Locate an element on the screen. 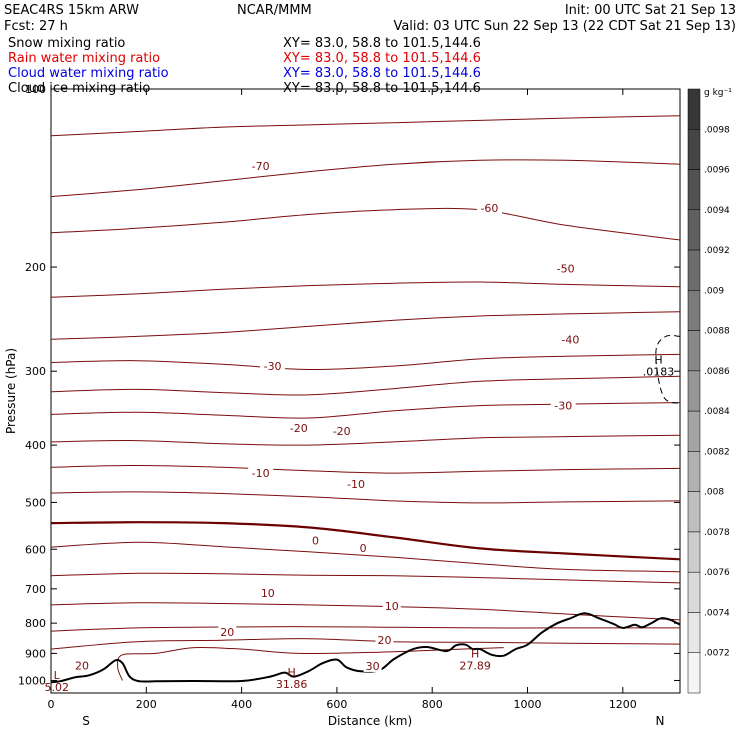 Image resolution: width=740 pixels, height=740 pixels. colorbar-label: .0072 is located at coordinates (717, 654).